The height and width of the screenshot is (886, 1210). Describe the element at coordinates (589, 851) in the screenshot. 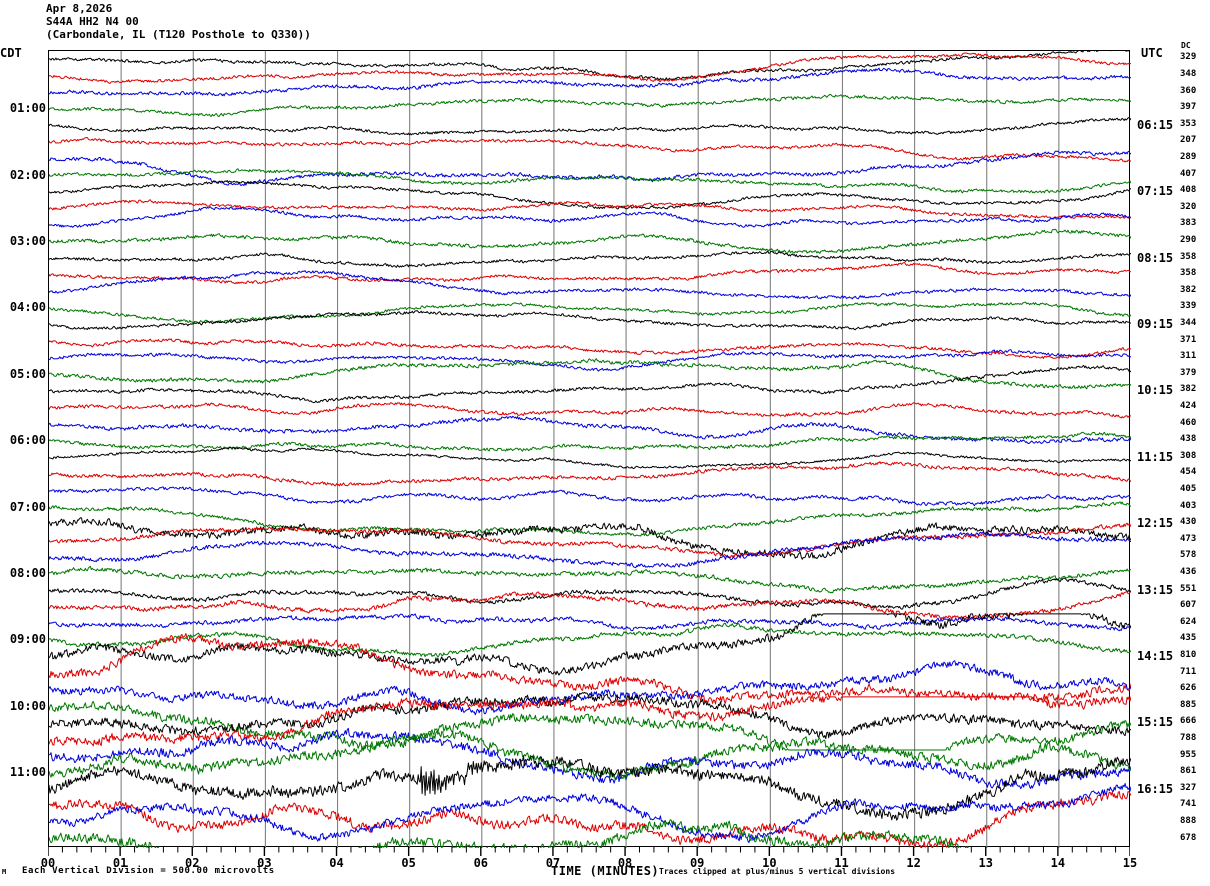

I see `x-axis-ticks` at that location.